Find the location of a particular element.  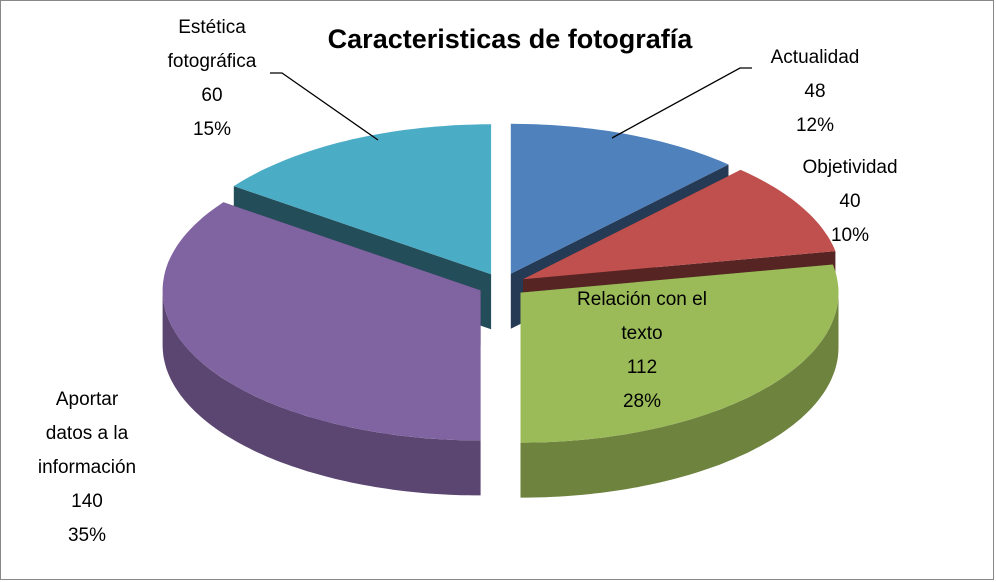

value-label: 140 is located at coordinates (87, 501).